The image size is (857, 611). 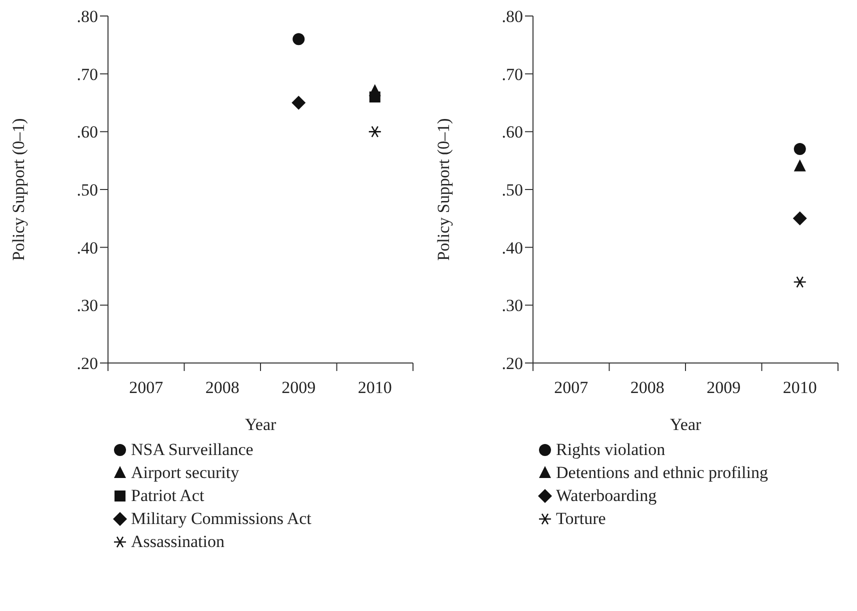 I want to click on legend-label: Patriot Act, so click(x=167, y=496).